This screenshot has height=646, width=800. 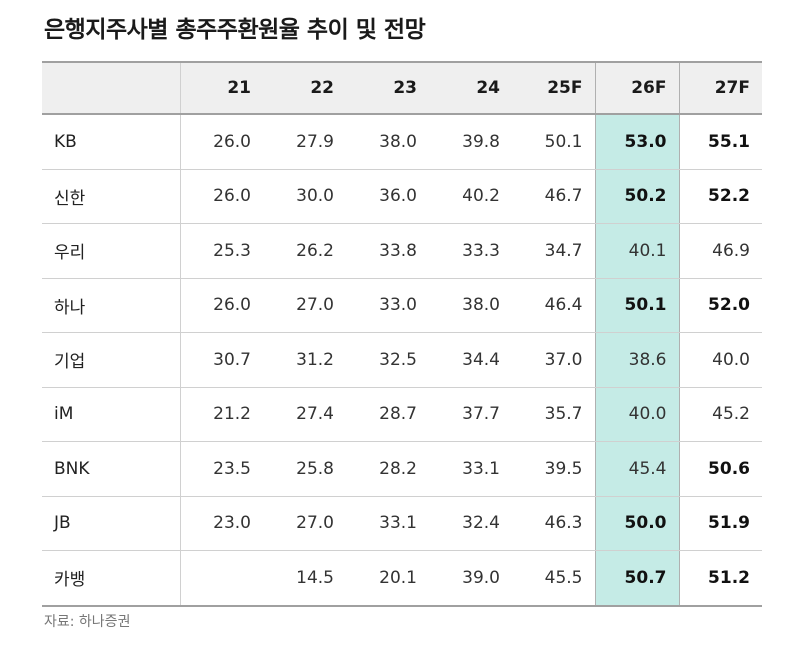 I want to click on header-row: 21 22 23 24 25F 26F 27F, so click(x=402, y=88).